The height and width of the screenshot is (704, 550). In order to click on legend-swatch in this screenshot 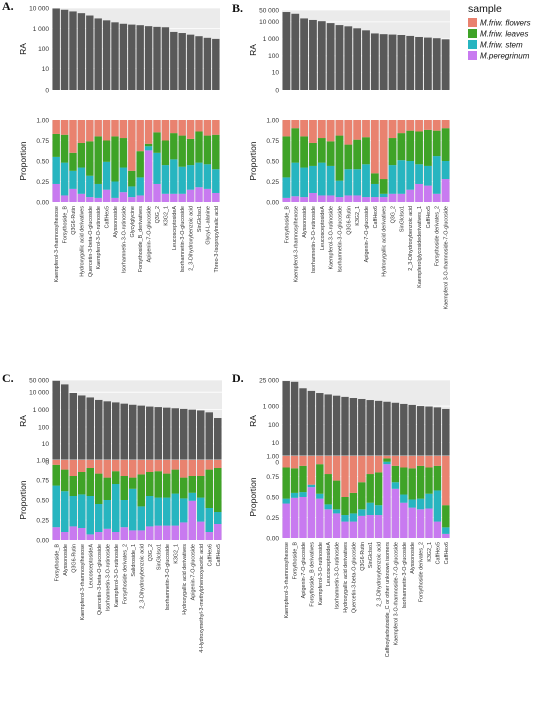, I will do `click(472, 22)`.